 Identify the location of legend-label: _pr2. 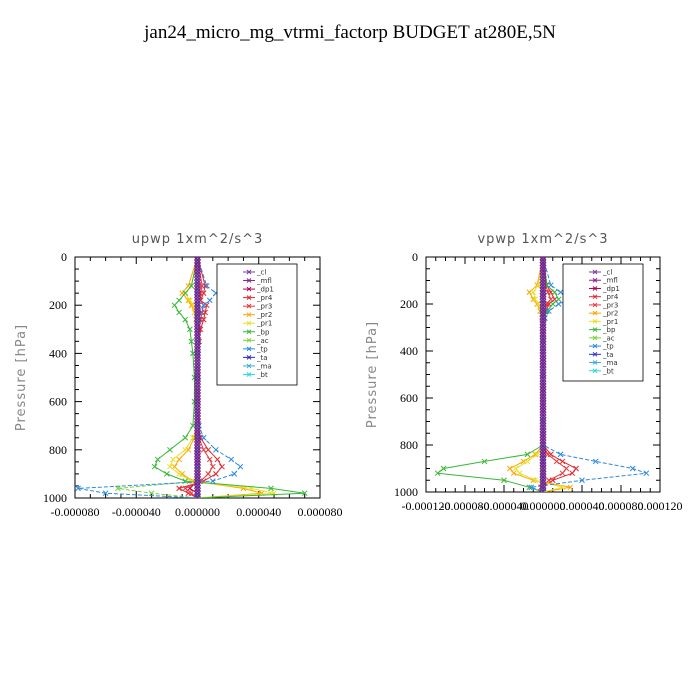
(610, 314).